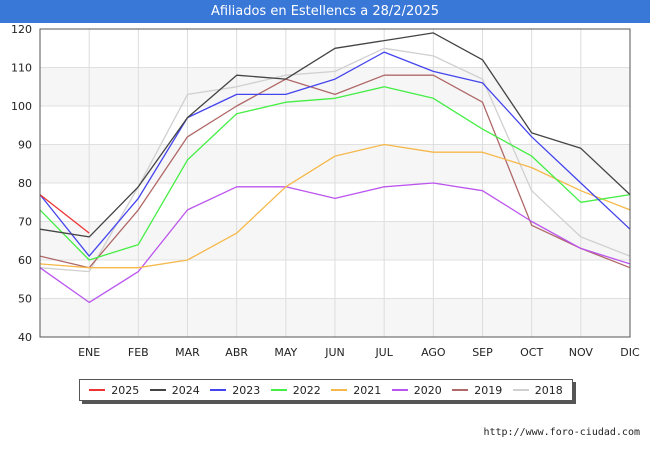 This screenshot has height=450, width=650. I want to click on legend-item-2019: 2019, so click(477, 390).